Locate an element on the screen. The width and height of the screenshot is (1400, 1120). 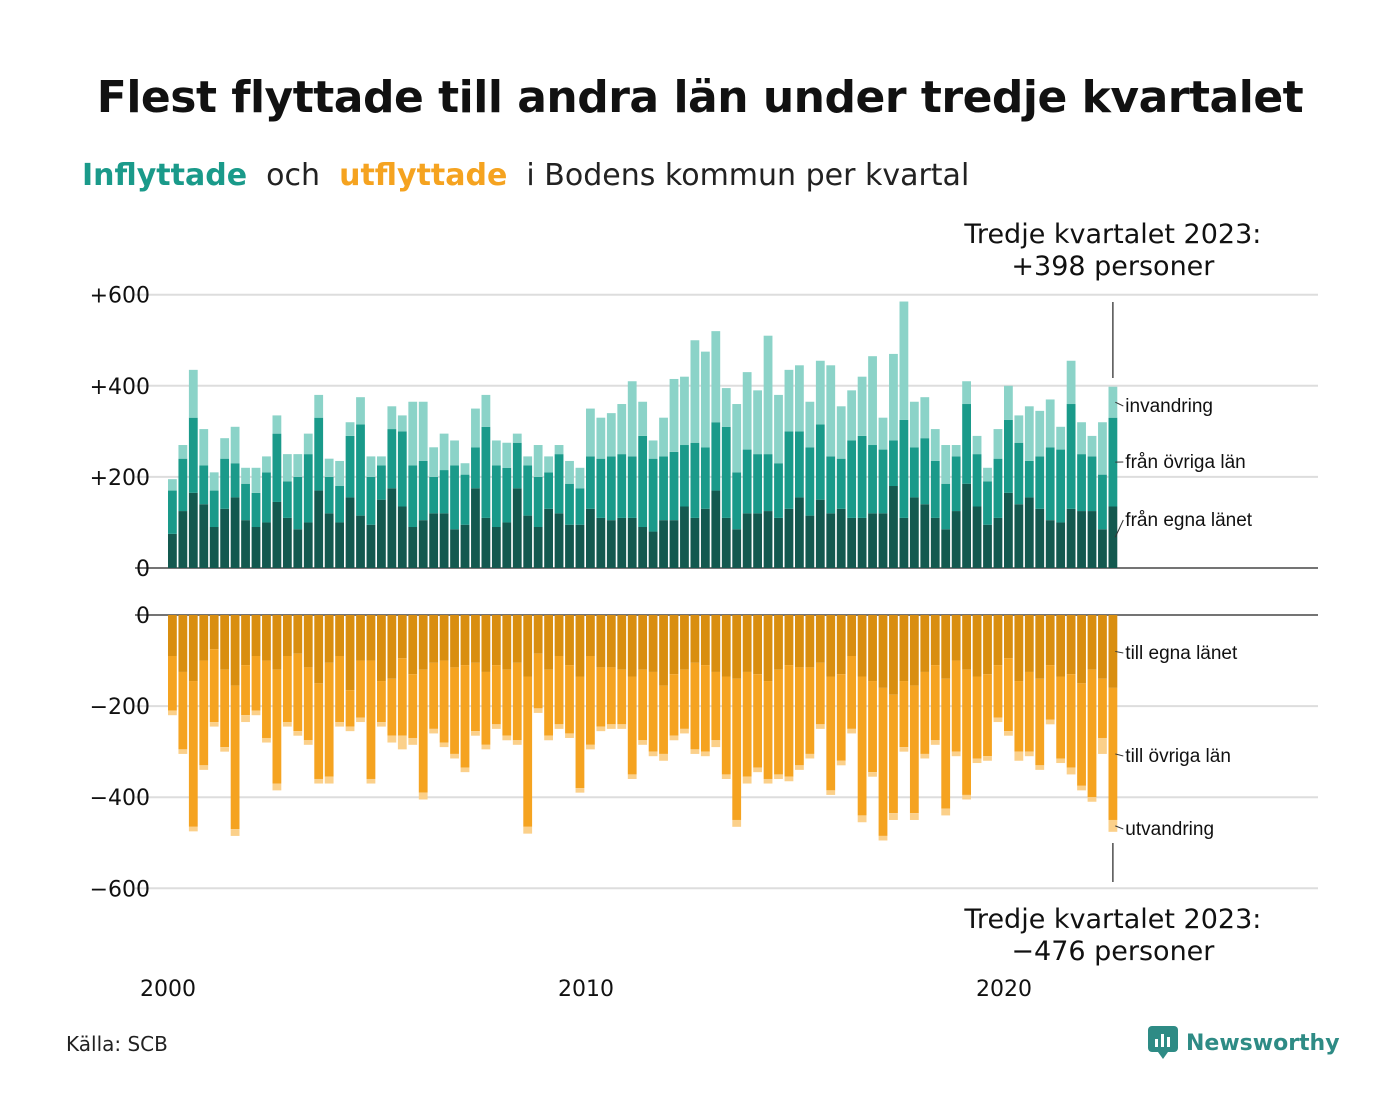
annotation-bottom-line1: Tredje kvartalet 2023: is located at coordinates (1112, 919).